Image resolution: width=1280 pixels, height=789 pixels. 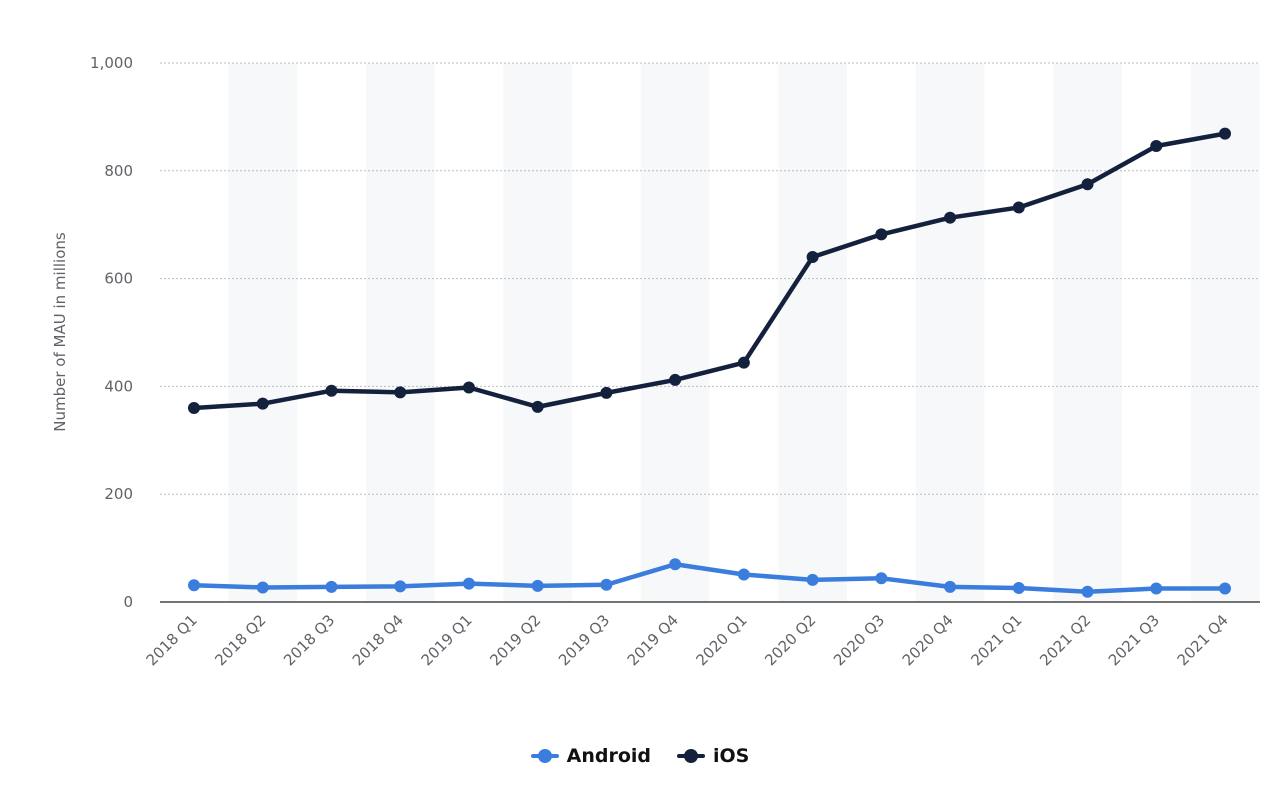 What do you see at coordinates (544, 756) in the screenshot?
I see `legend-swatch-android` at bounding box center [544, 756].